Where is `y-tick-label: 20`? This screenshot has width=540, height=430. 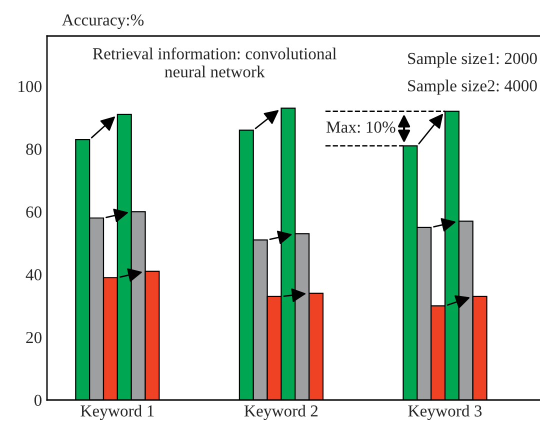 y-tick-label: 20 is located at coordinates (34, 338).